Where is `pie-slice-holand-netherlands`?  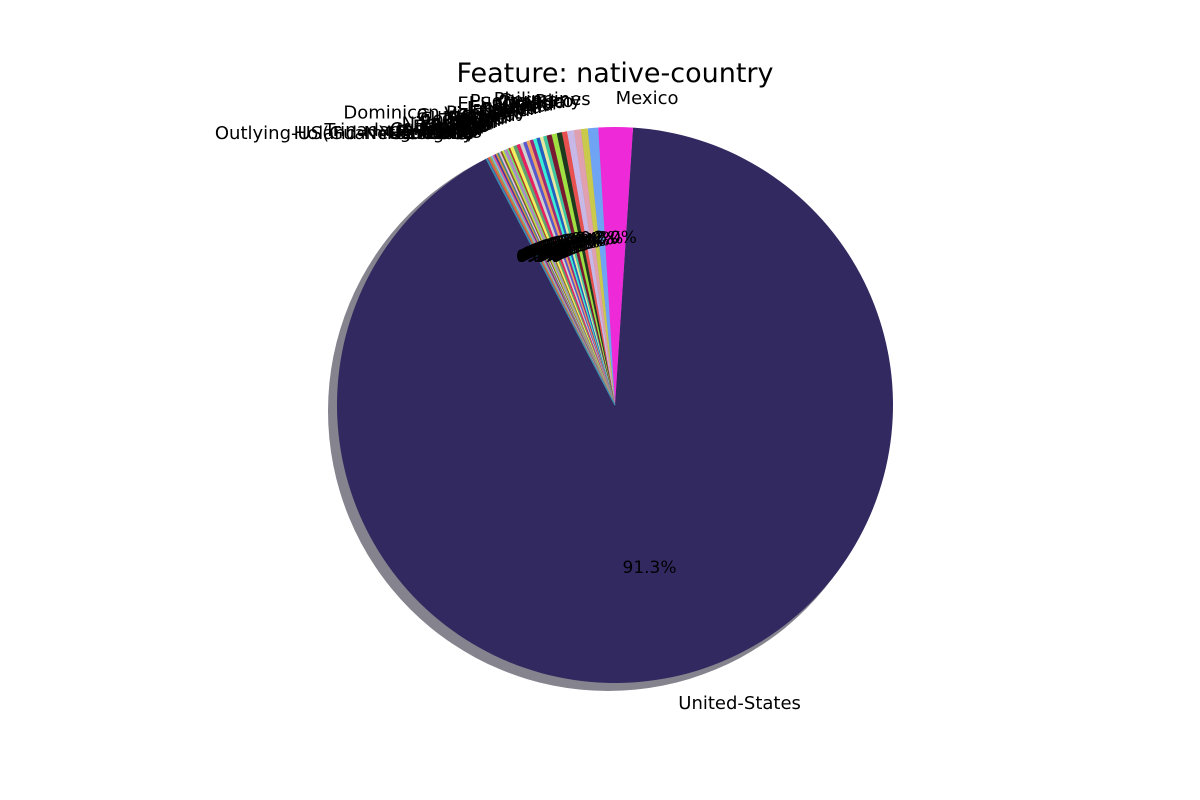
pie-slice-holand-netherlands is located at coordinates (550, 282).